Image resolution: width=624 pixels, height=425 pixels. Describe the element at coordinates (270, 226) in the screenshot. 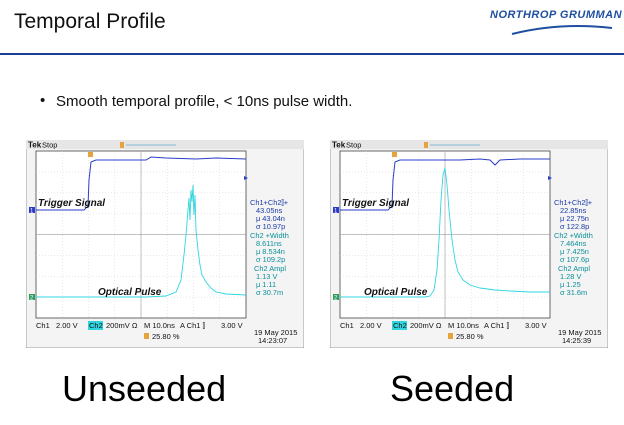

I see `readout-line: σ 10.97p` at that location.